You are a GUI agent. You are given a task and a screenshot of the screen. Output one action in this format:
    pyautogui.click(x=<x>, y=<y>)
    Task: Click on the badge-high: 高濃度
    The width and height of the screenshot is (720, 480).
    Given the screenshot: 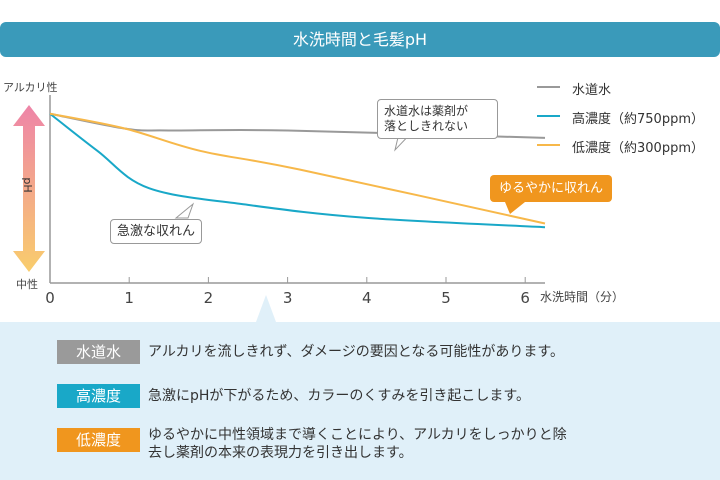 What is the action you would take?
    pyautogui.click(x=98, y=396)
    